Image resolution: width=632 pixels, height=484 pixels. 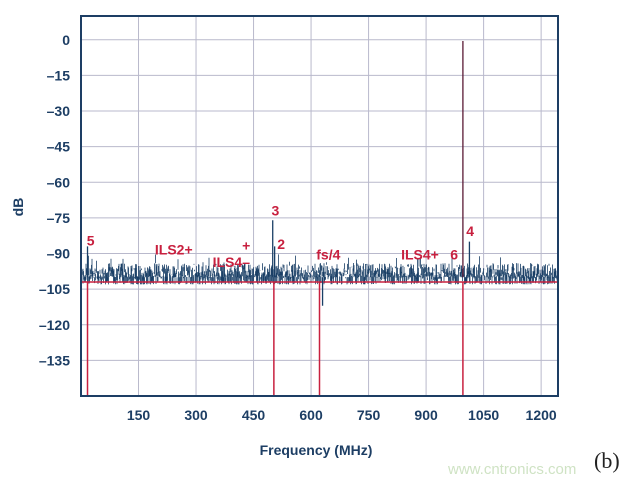 I want to click on annotation: 3, so click(x=276, y=211).